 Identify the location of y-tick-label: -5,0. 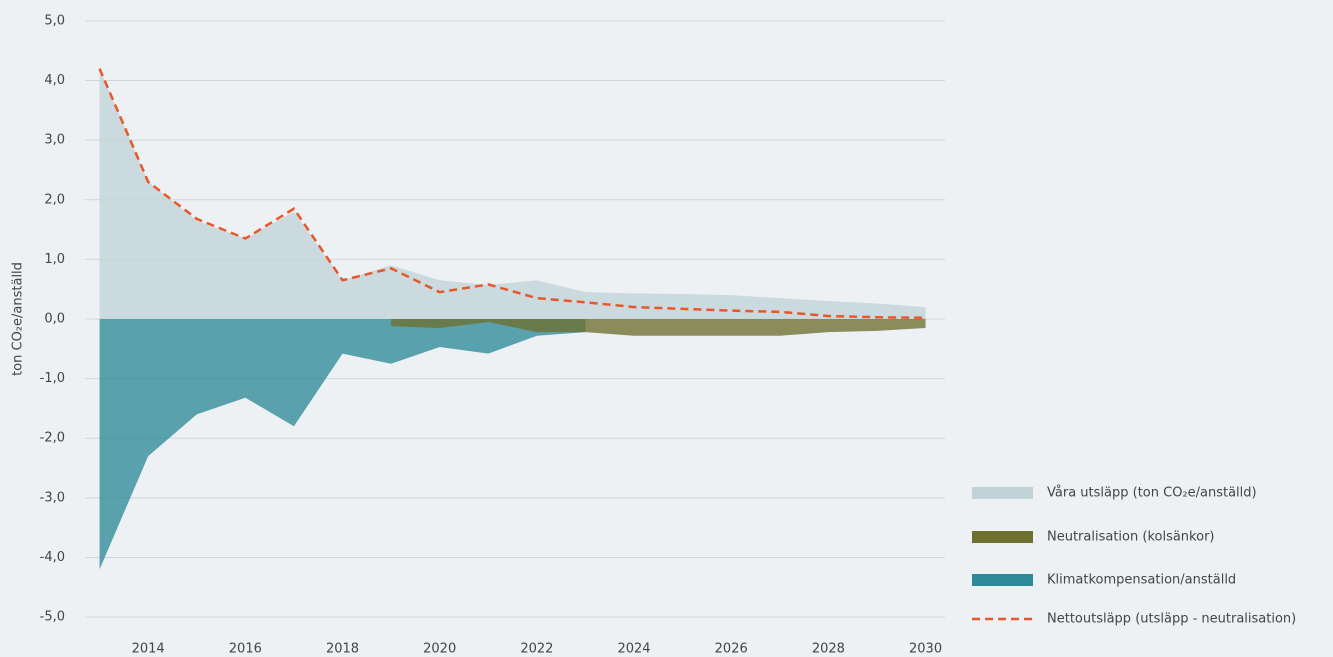
(52, 617).